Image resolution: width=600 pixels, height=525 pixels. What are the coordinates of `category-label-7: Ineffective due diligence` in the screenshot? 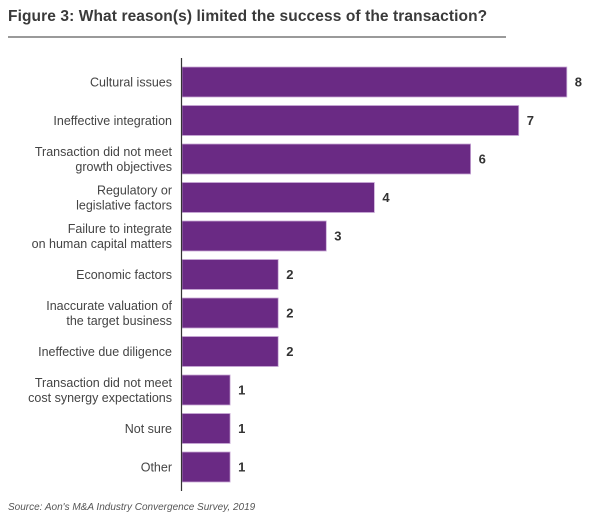 It's located at (105, 352).